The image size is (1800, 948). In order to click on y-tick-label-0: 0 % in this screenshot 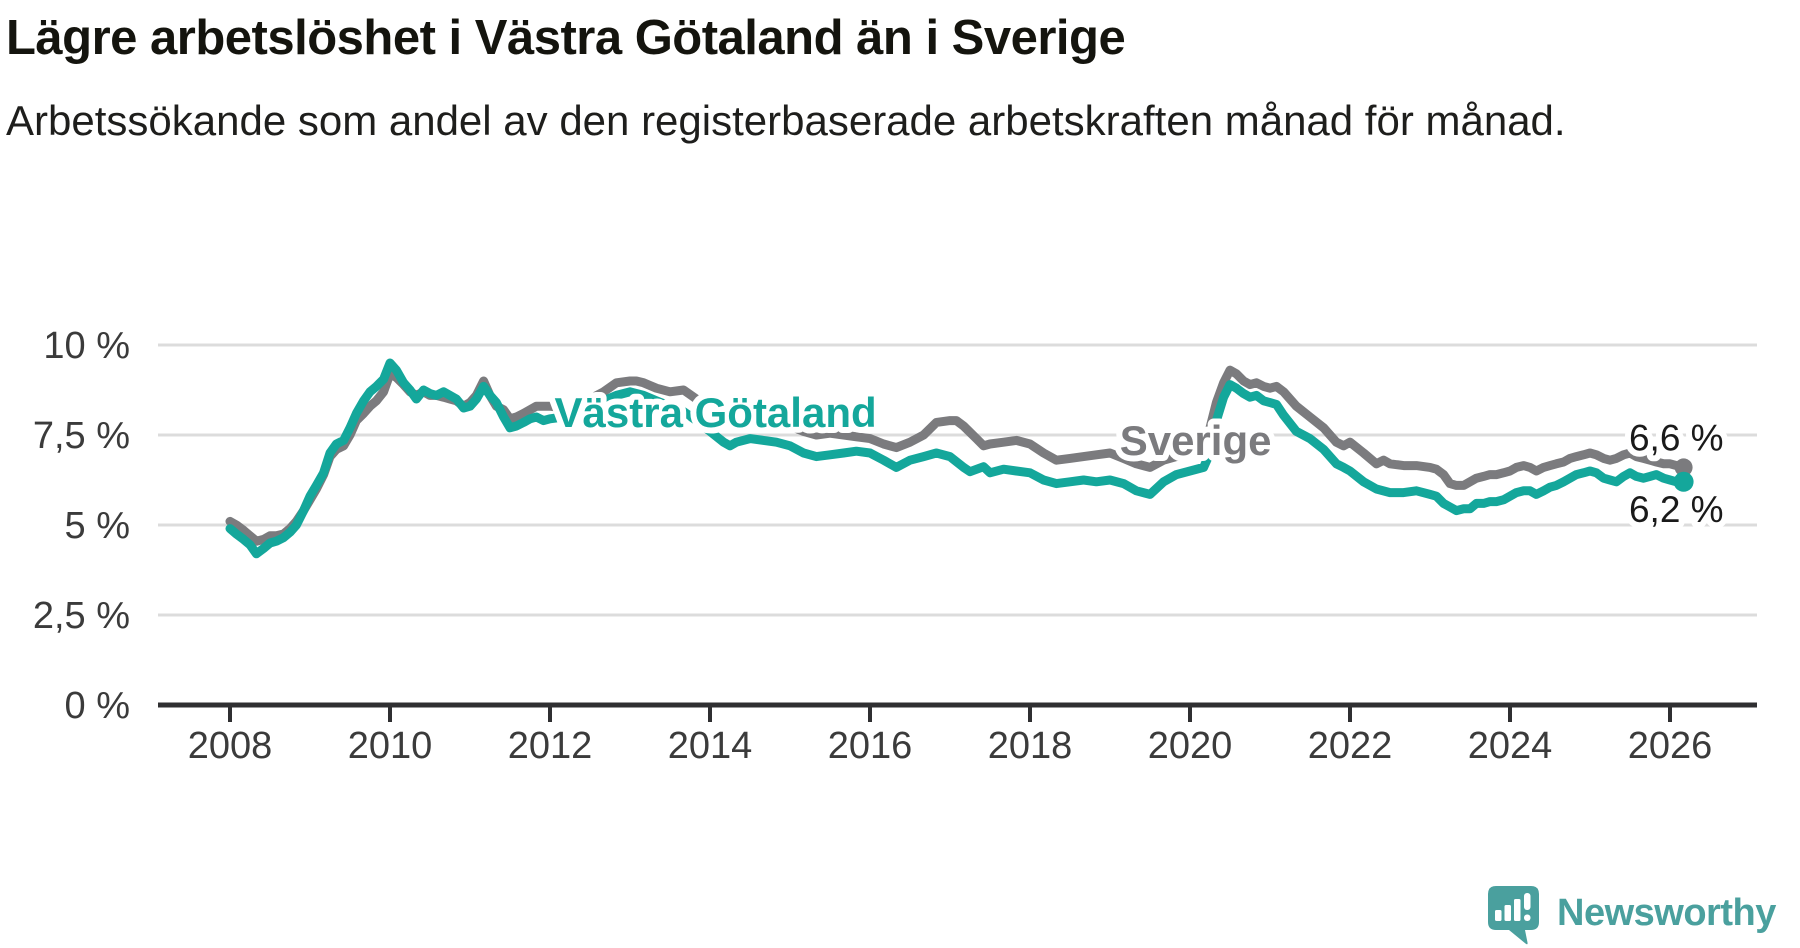, I will do `click(97, 706)`.